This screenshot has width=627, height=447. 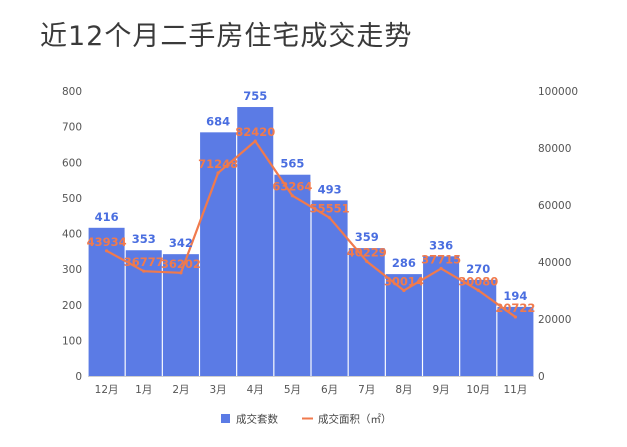 What do you see at coordinates (311, 386) in the screenshot?
I see `x-axis: 12月 1月 2月 3月 4月 5月 6月 7月 8月 9月 10月 11月` at bounding box center [311, 386].